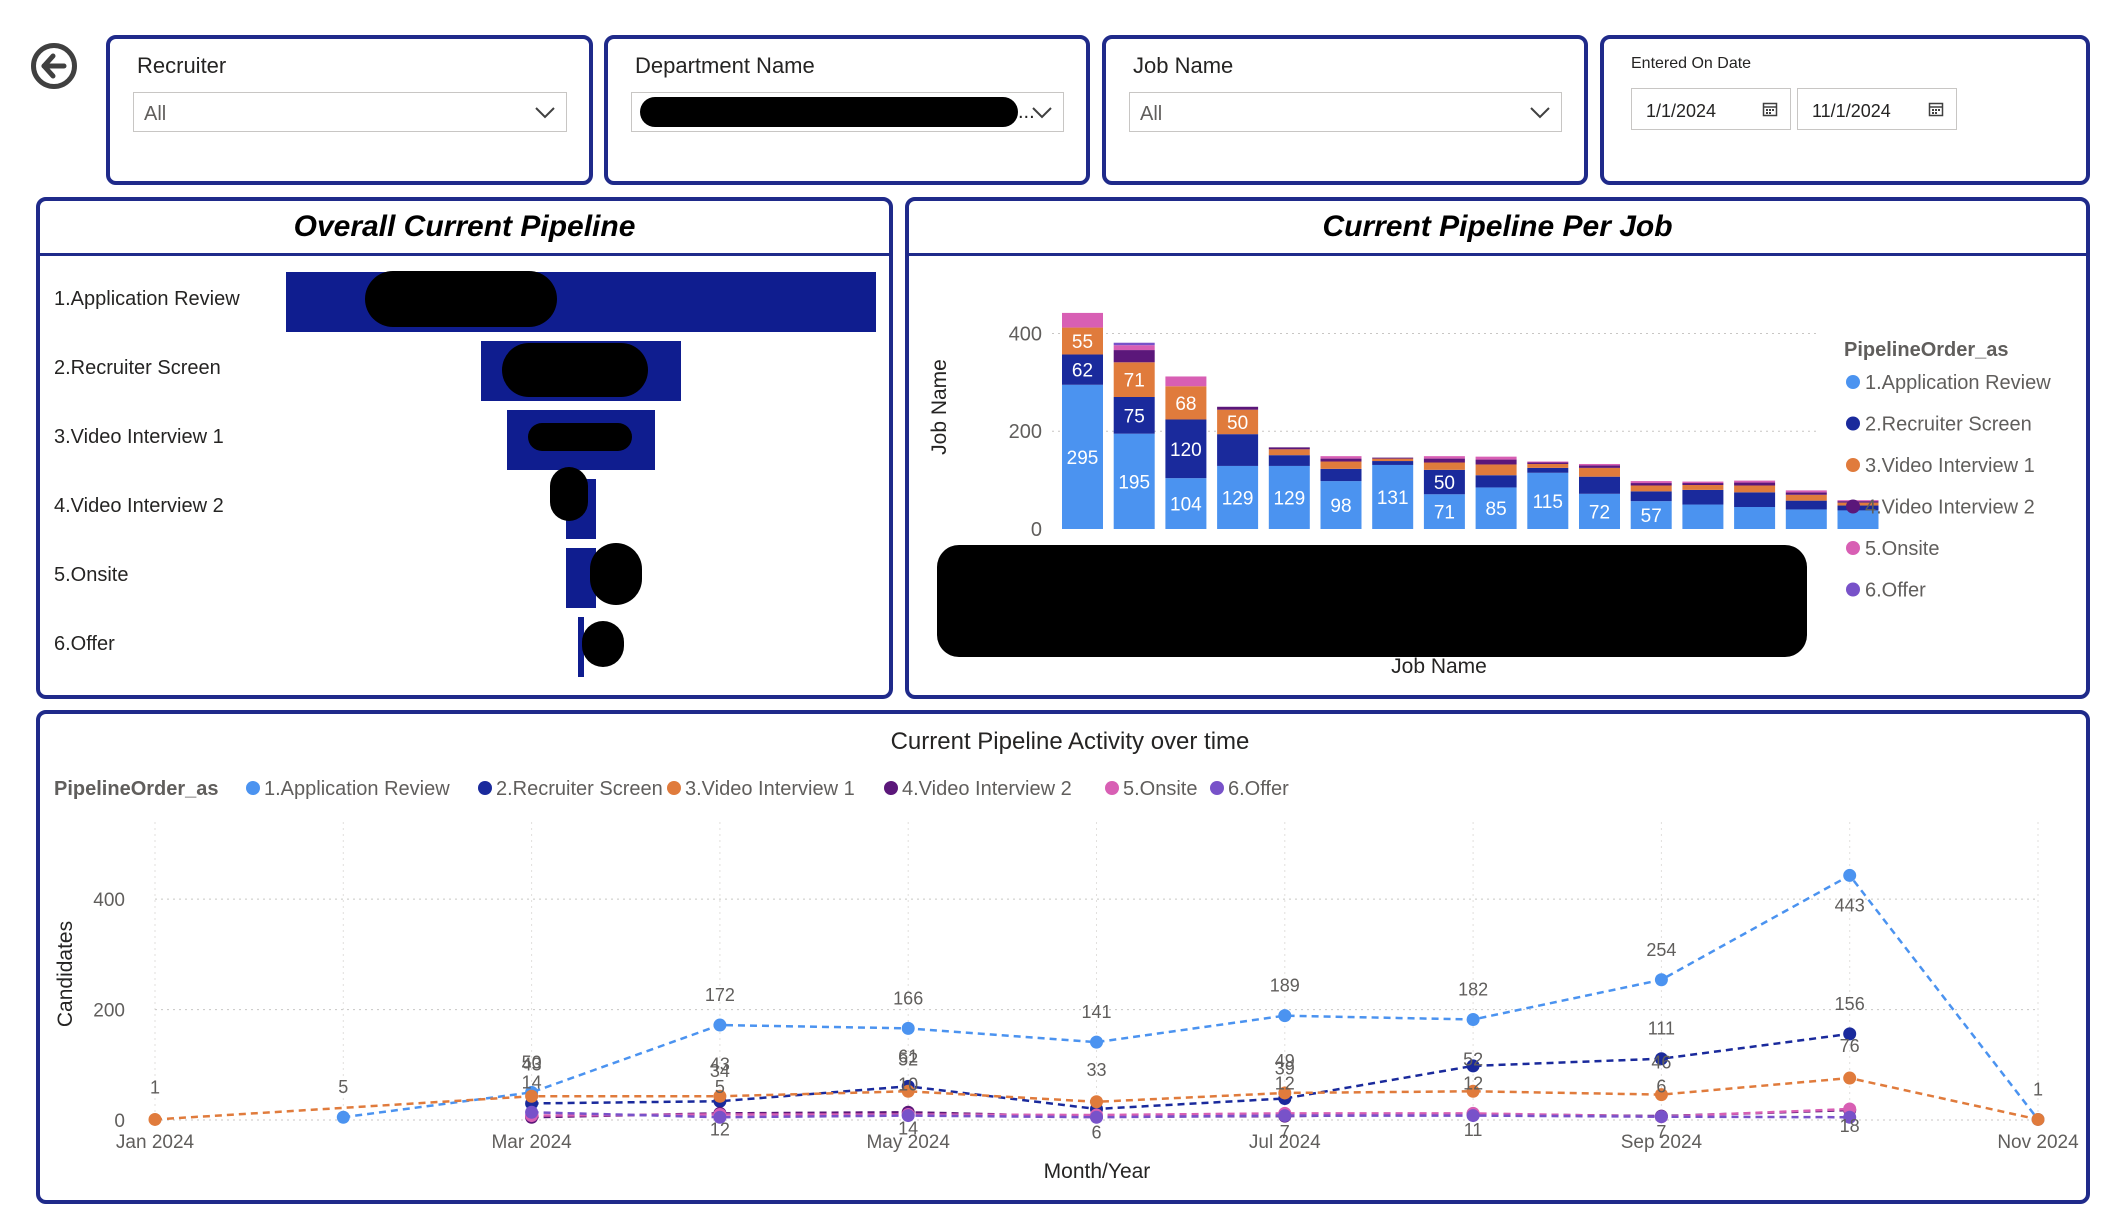 The height and width of the screenshot is (1214, 2108). What do you see at coordinates (581, 646) in the screenshot?
I see `funnel-bar-6-offer` at bounding box center [581, 646].